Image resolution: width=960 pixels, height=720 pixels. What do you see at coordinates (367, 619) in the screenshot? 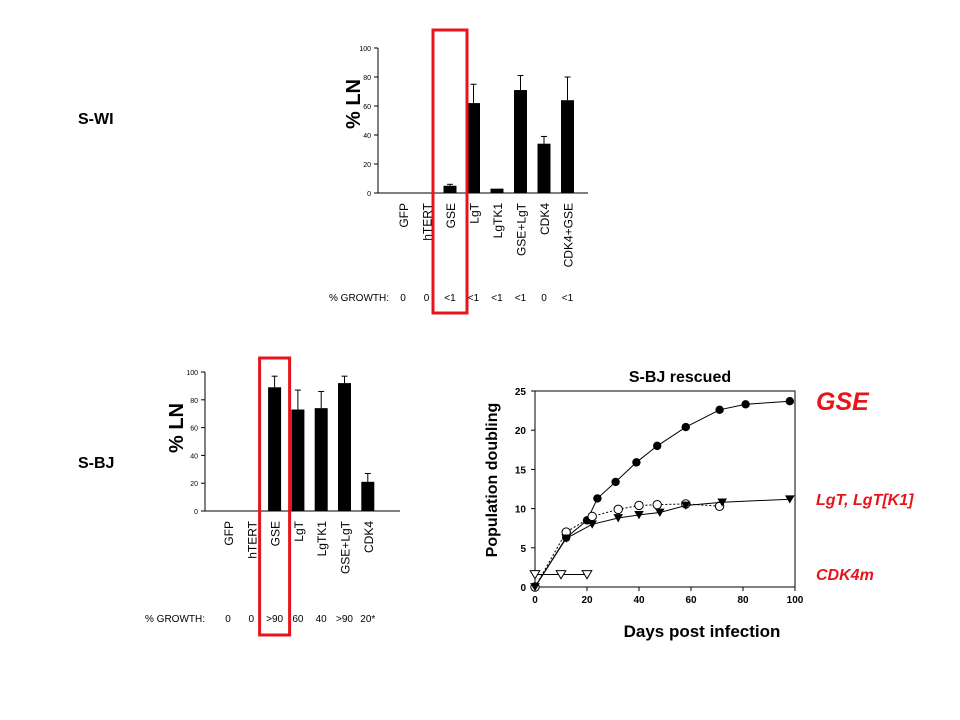
I see `growth-value: 20*` at bounding box center [367, 619].